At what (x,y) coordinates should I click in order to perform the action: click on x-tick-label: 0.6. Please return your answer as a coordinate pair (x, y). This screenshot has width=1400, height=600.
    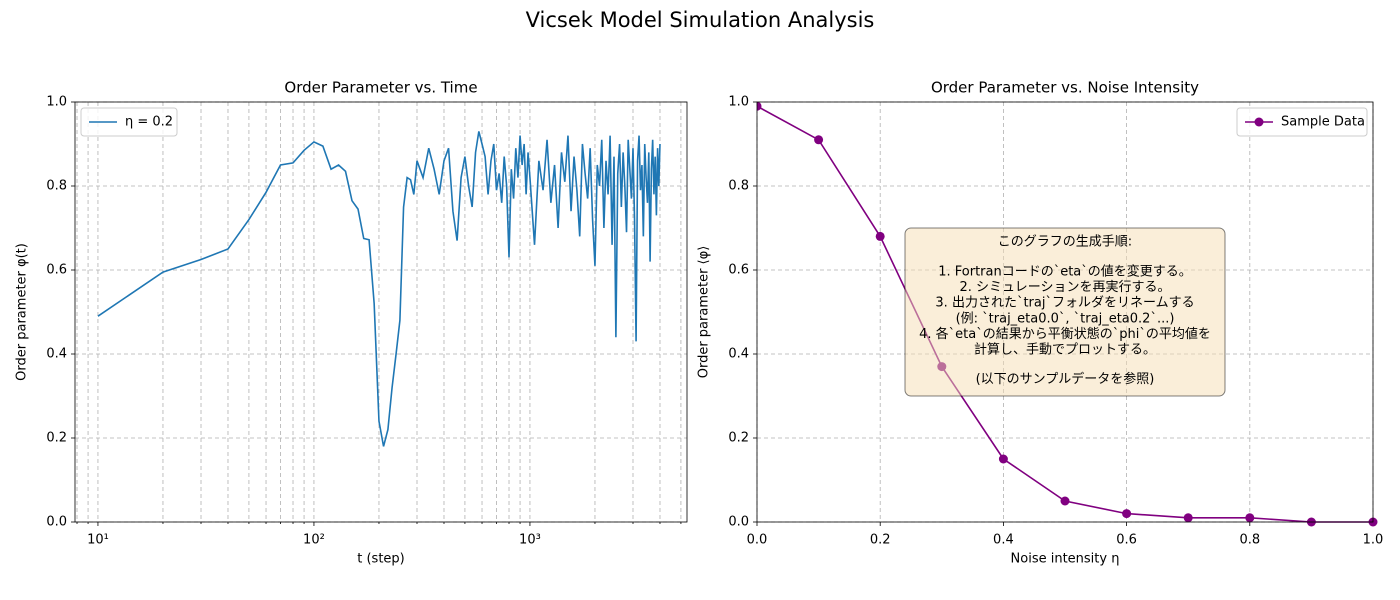
    Looking at the image, I should click on (1126, 540).